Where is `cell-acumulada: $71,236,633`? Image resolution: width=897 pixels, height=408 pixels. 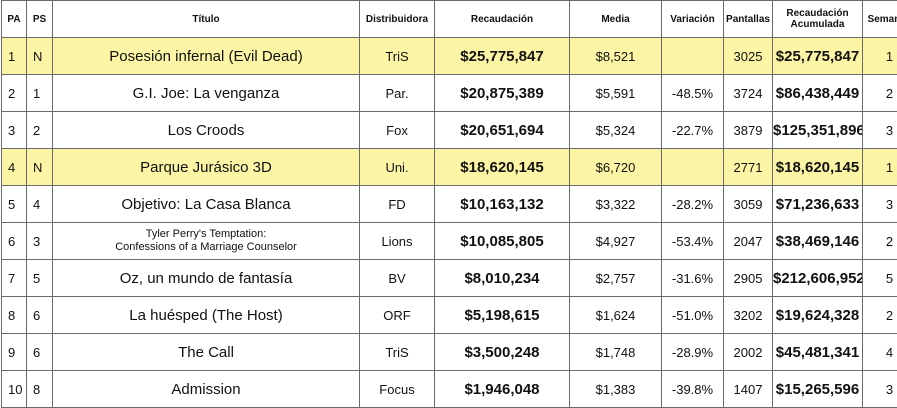
cell-acumulada: $71,236,633 is located at coordinates (817, 204).